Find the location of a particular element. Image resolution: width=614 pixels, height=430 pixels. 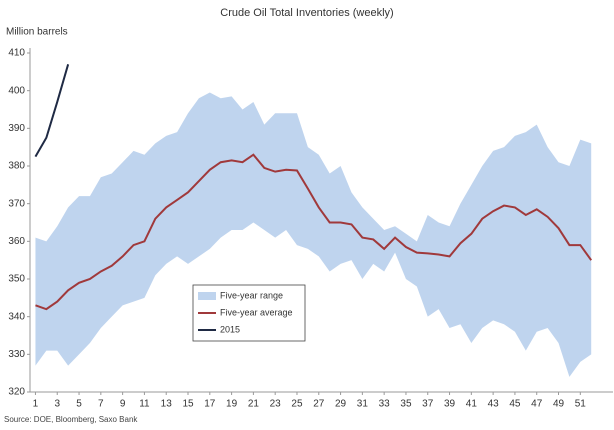

series-line is located at coordinates (52, 111).